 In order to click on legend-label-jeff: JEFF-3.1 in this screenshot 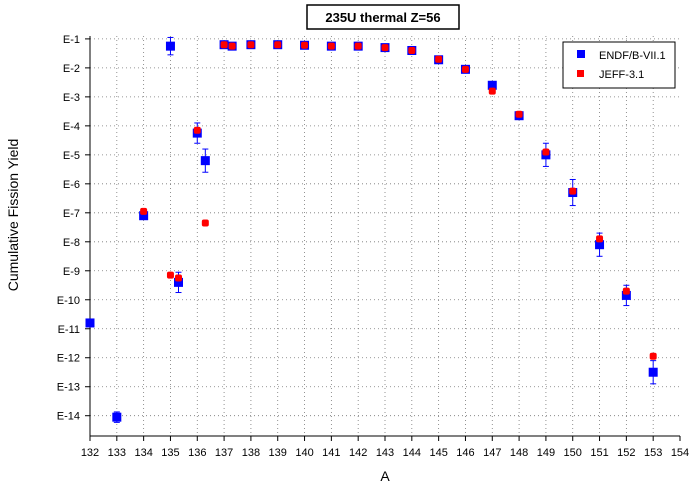, I will do `click(621, 75)`.